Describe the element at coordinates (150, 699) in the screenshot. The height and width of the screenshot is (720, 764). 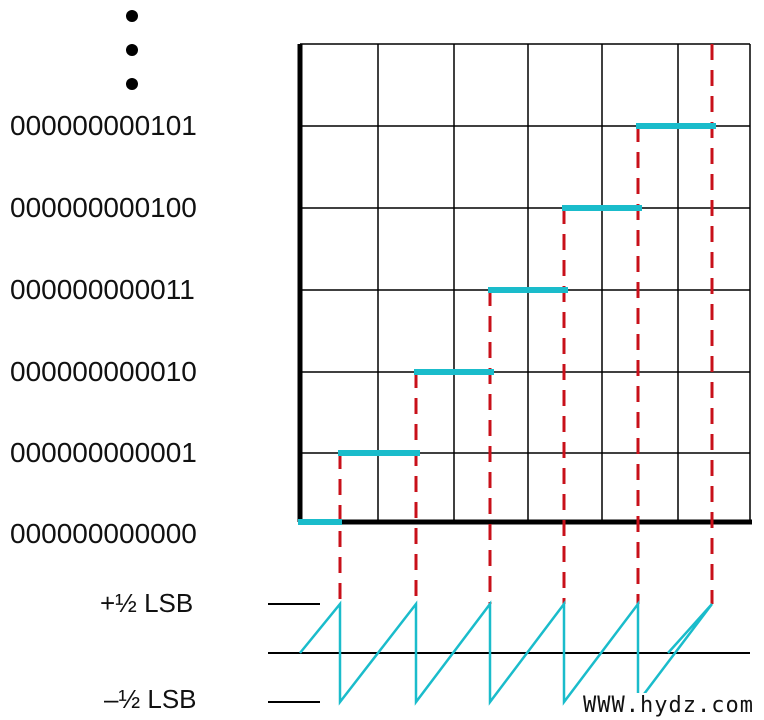
I see `minus-half-lsb-label: –½ LSB` at that location.